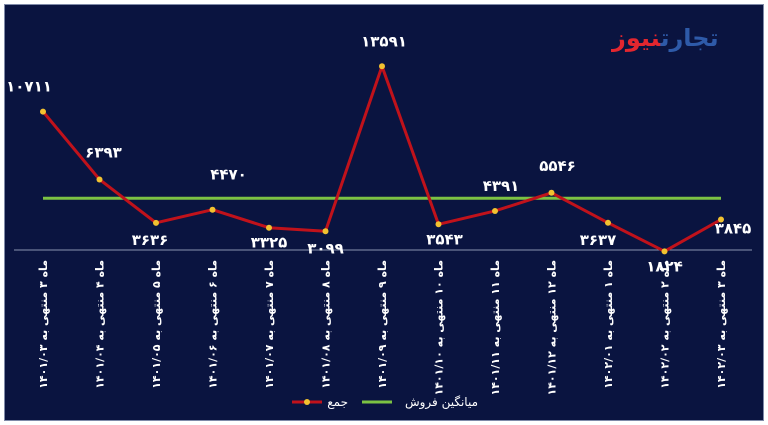  What do you see at coordinates (100, 324) in the screenshot?
I see `x-tick-label-2: ماه ۴ منتهی به ۱۴۰۱/۰۴` at bounding box center [100, 324].